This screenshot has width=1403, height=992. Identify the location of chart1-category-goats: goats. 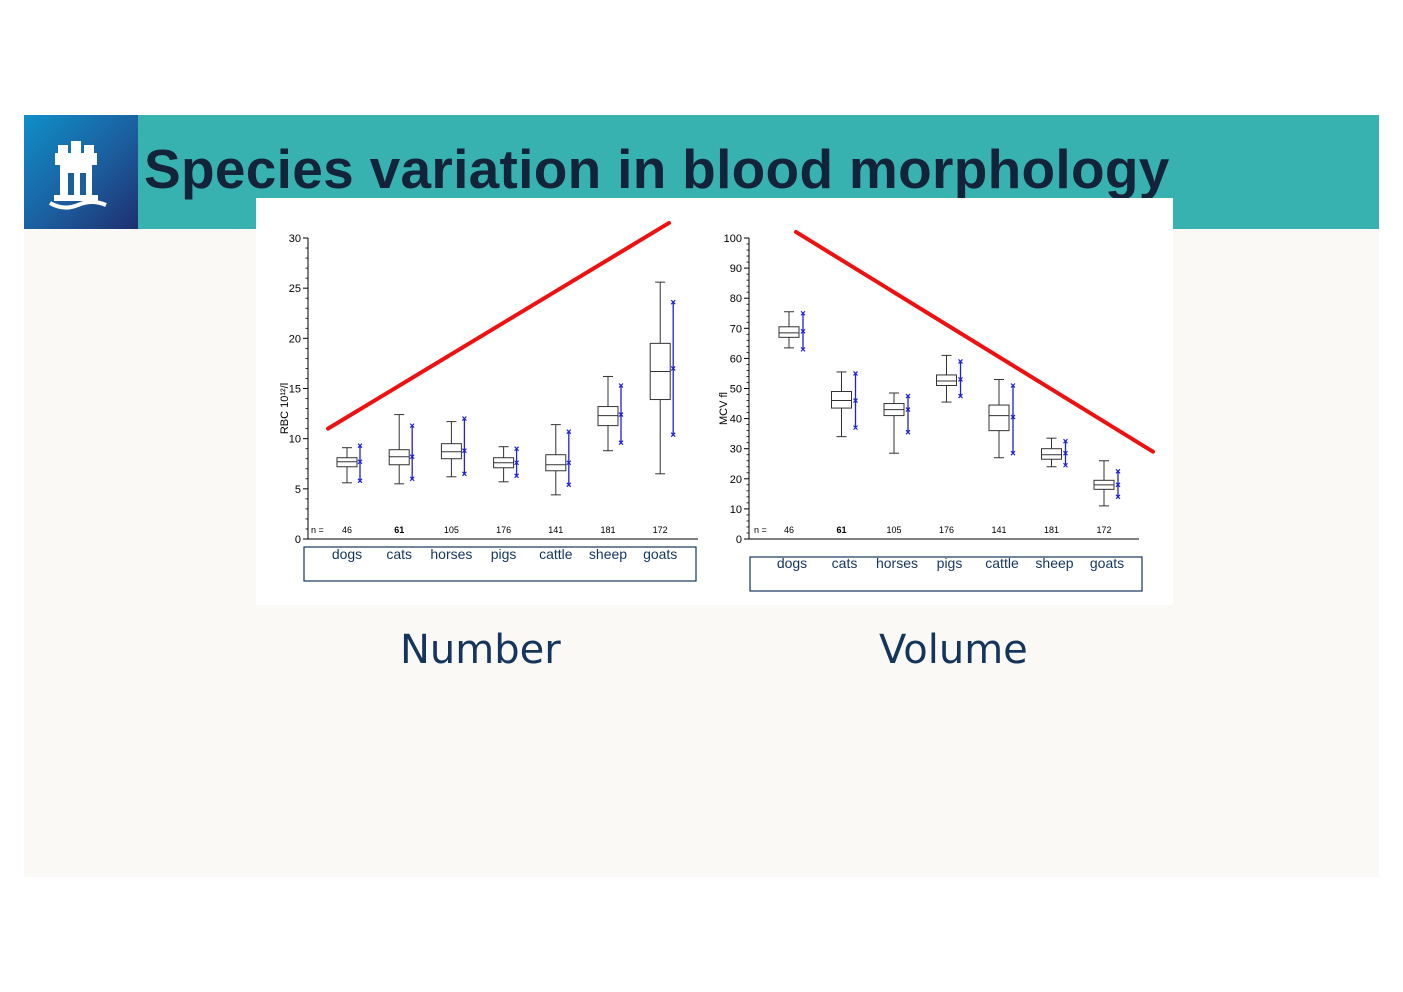
(660, 554).